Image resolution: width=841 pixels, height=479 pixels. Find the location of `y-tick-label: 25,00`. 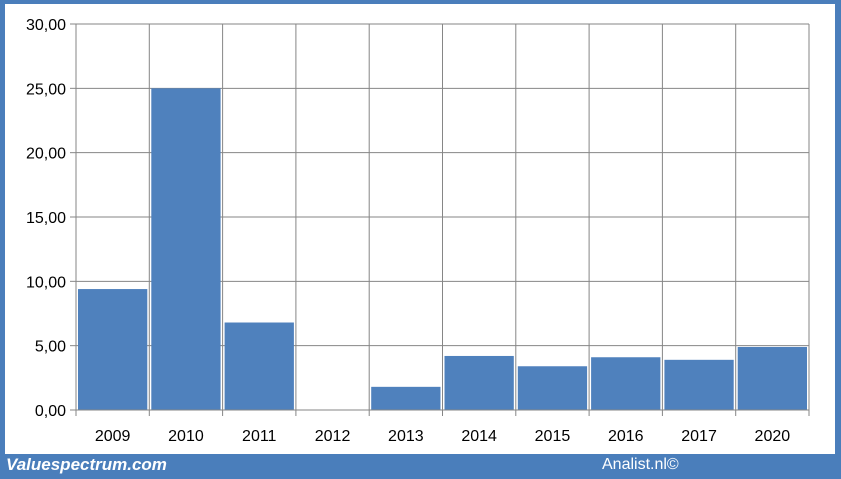

y-tick-label: 25,00 is located at coordinates (46, 89).